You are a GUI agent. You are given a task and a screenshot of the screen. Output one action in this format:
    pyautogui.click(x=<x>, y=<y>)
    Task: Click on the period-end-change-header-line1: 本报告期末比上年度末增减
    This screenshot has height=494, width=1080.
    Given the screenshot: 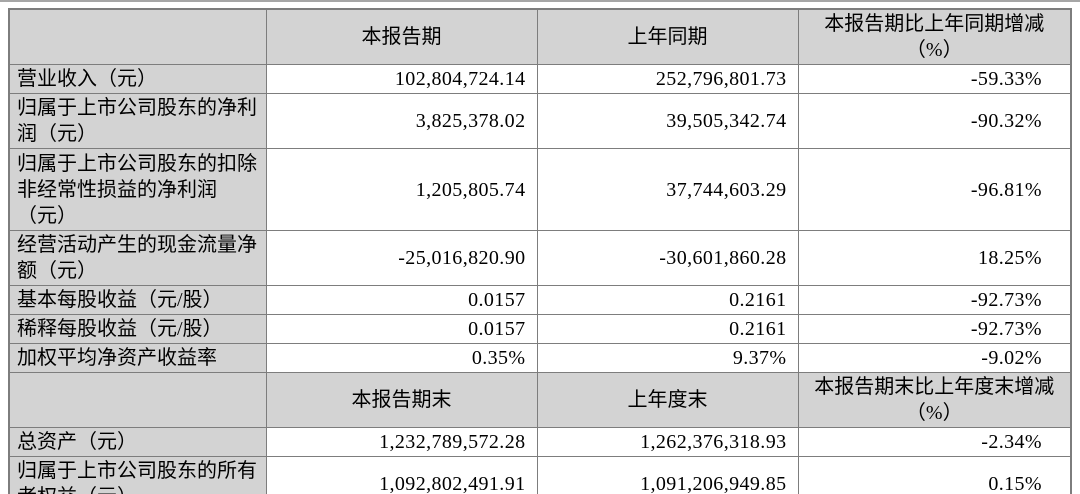 What is the action you would take?
    pyautogui.click(x=934, y=387)
    